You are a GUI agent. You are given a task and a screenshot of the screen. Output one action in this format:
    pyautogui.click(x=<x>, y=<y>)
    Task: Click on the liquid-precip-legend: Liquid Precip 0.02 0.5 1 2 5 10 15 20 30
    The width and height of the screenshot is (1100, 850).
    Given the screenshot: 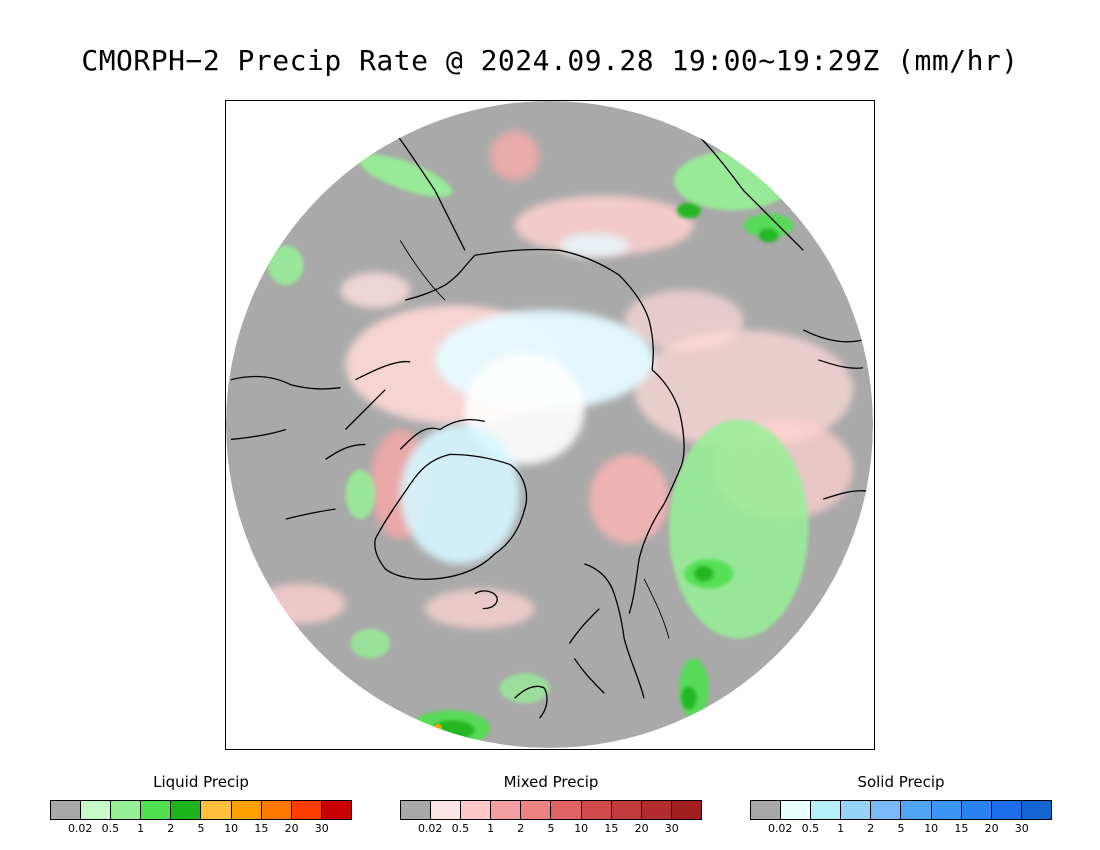 What is the action you would take?
    pyautogui.click(x=201, y=804)
    